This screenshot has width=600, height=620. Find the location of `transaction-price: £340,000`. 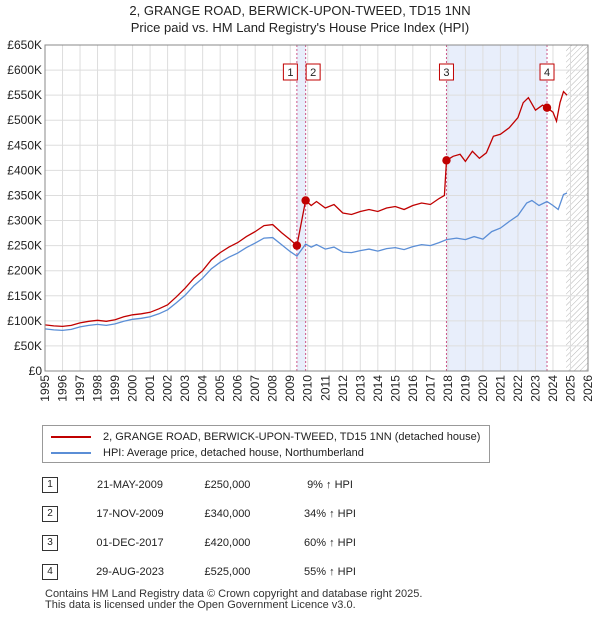

transaction-price: £340,000 is located at coordinates (227, 513).